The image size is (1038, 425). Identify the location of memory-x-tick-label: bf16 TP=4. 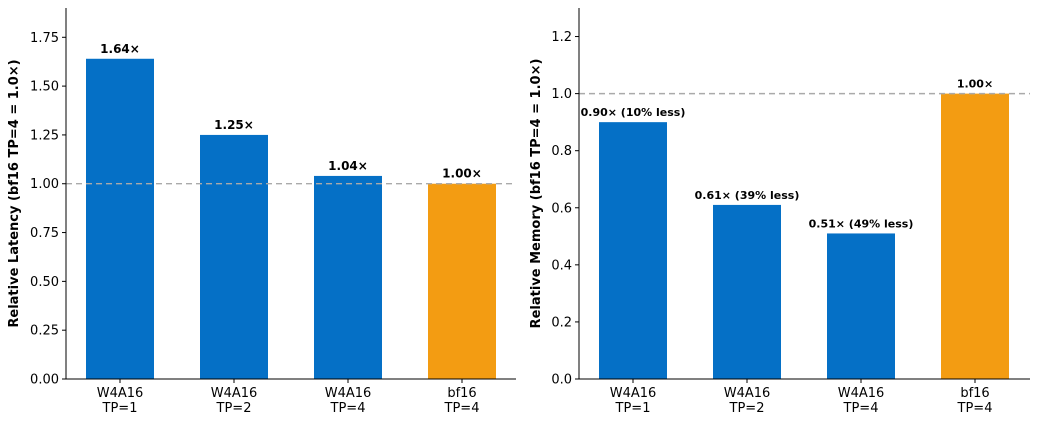
(975, 401).